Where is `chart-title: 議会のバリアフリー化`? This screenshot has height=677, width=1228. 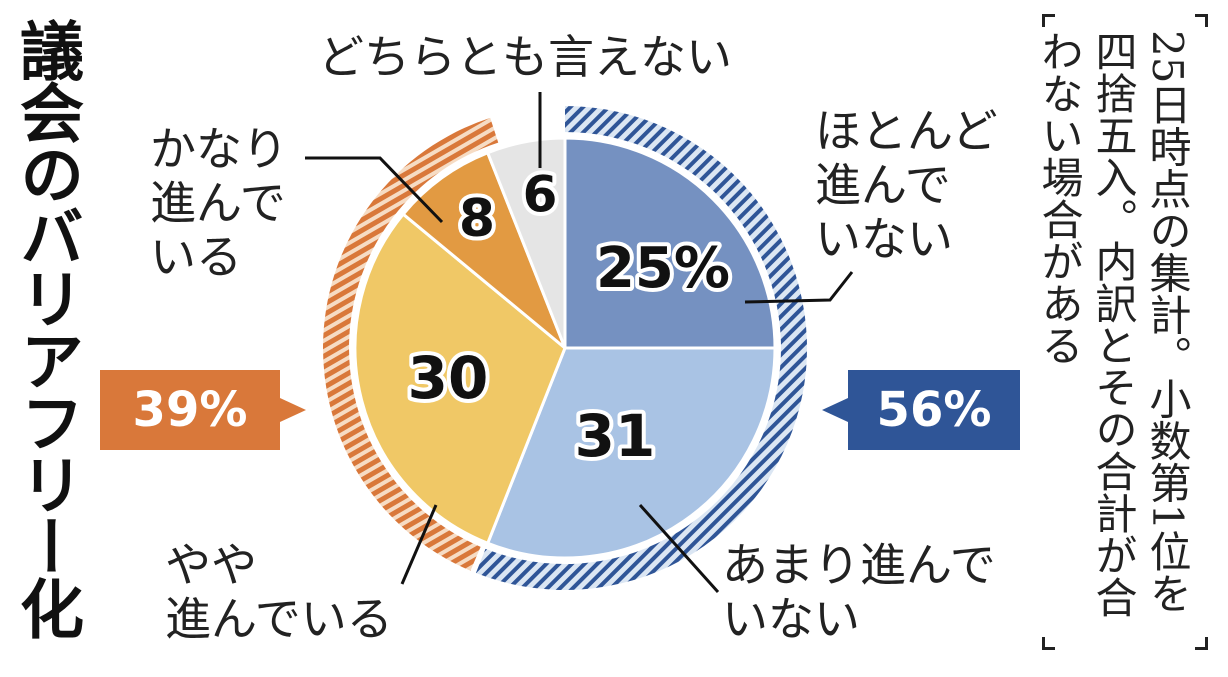
chart-title: 議会のバリアフリー化 is located at coordinates (46, 328).